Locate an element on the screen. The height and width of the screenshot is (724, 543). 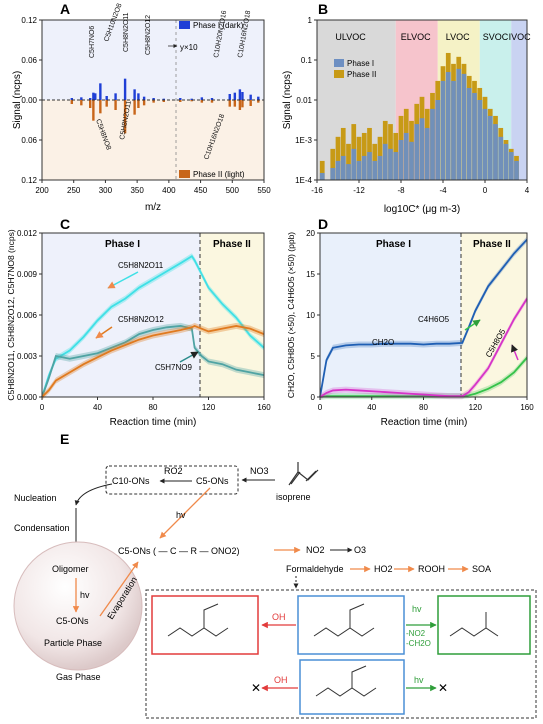
bar-b-phase2 is located at coordinates (322, 170).